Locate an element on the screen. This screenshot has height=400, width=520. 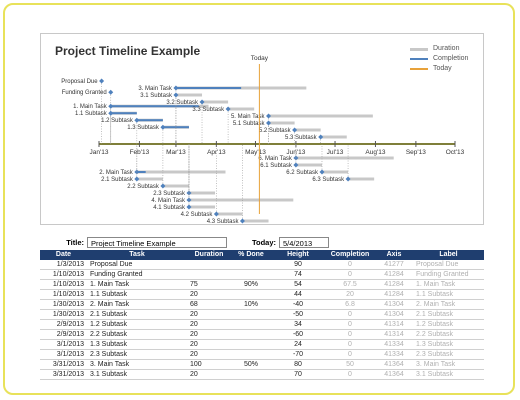
cell-label: 3.1 Subtask is located at coordinates (448, 375).